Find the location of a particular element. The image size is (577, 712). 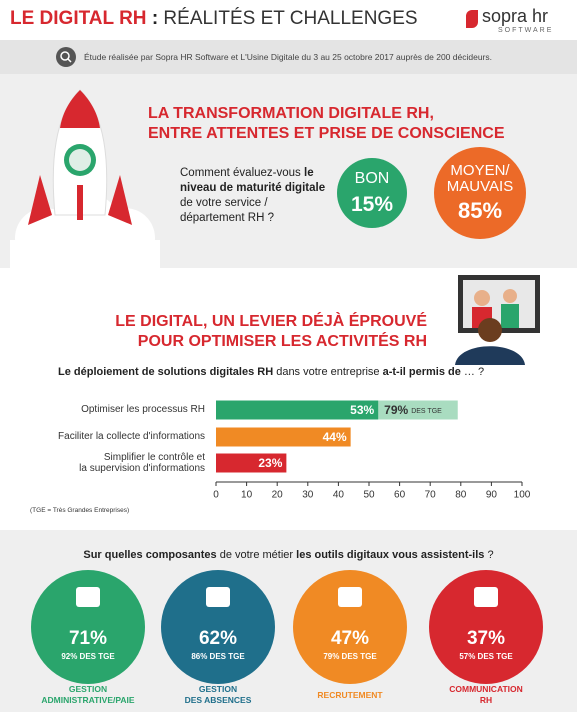

x-tick-label: 20 is located at coordinates (278, 495).